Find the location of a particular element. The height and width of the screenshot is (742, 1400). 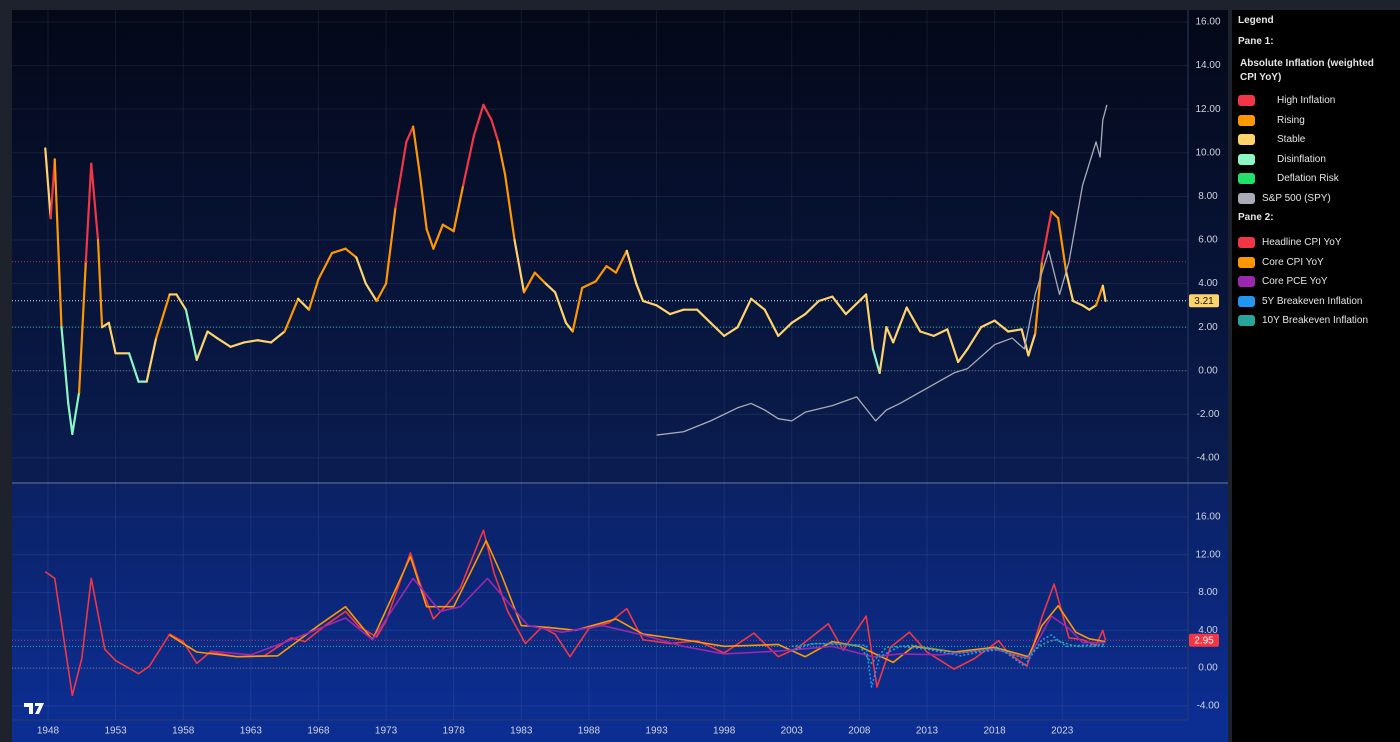

price-badge-label: 3.21 is located at coordinates (1204, 301).